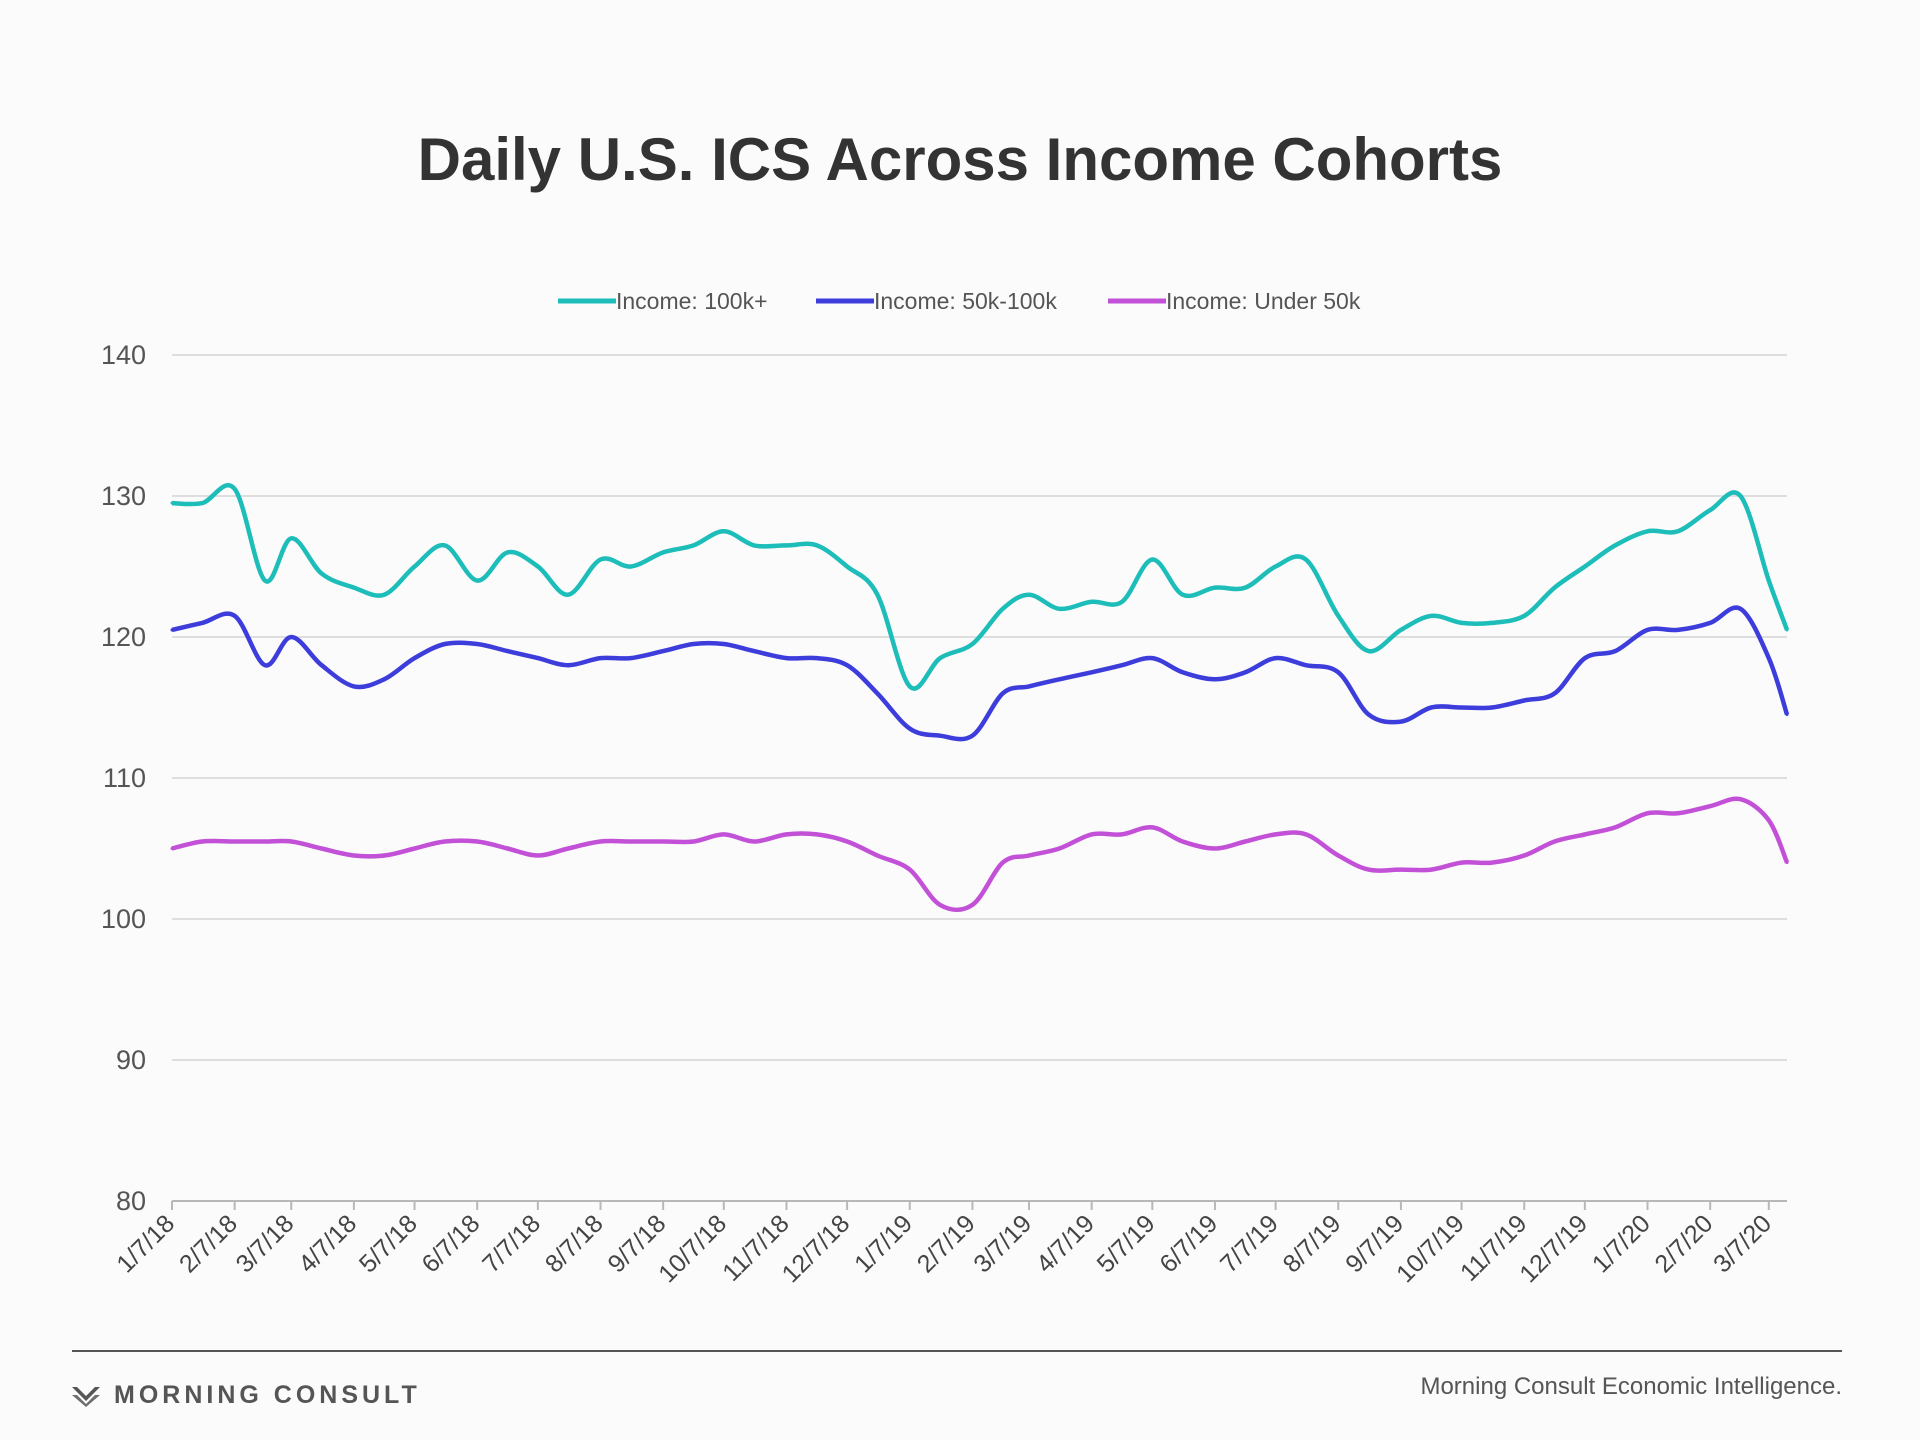  What do you see at coordinates (883, 1243) in the screenshot?
I see `x-tick-label: 1/7/19` at bounding box center [883, 1243].